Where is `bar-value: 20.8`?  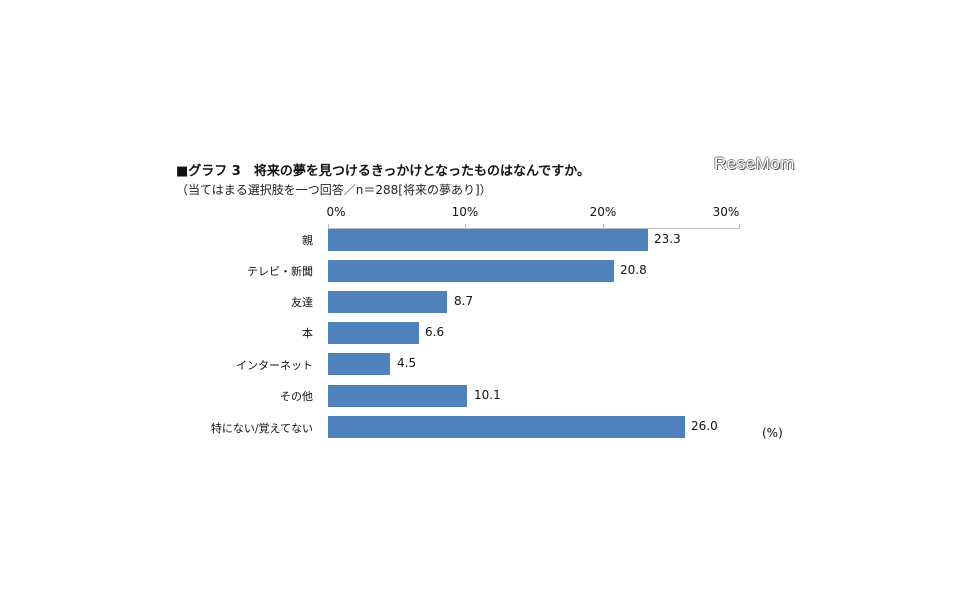
bar-value: 20.8 is located at coordinates (633, 270).